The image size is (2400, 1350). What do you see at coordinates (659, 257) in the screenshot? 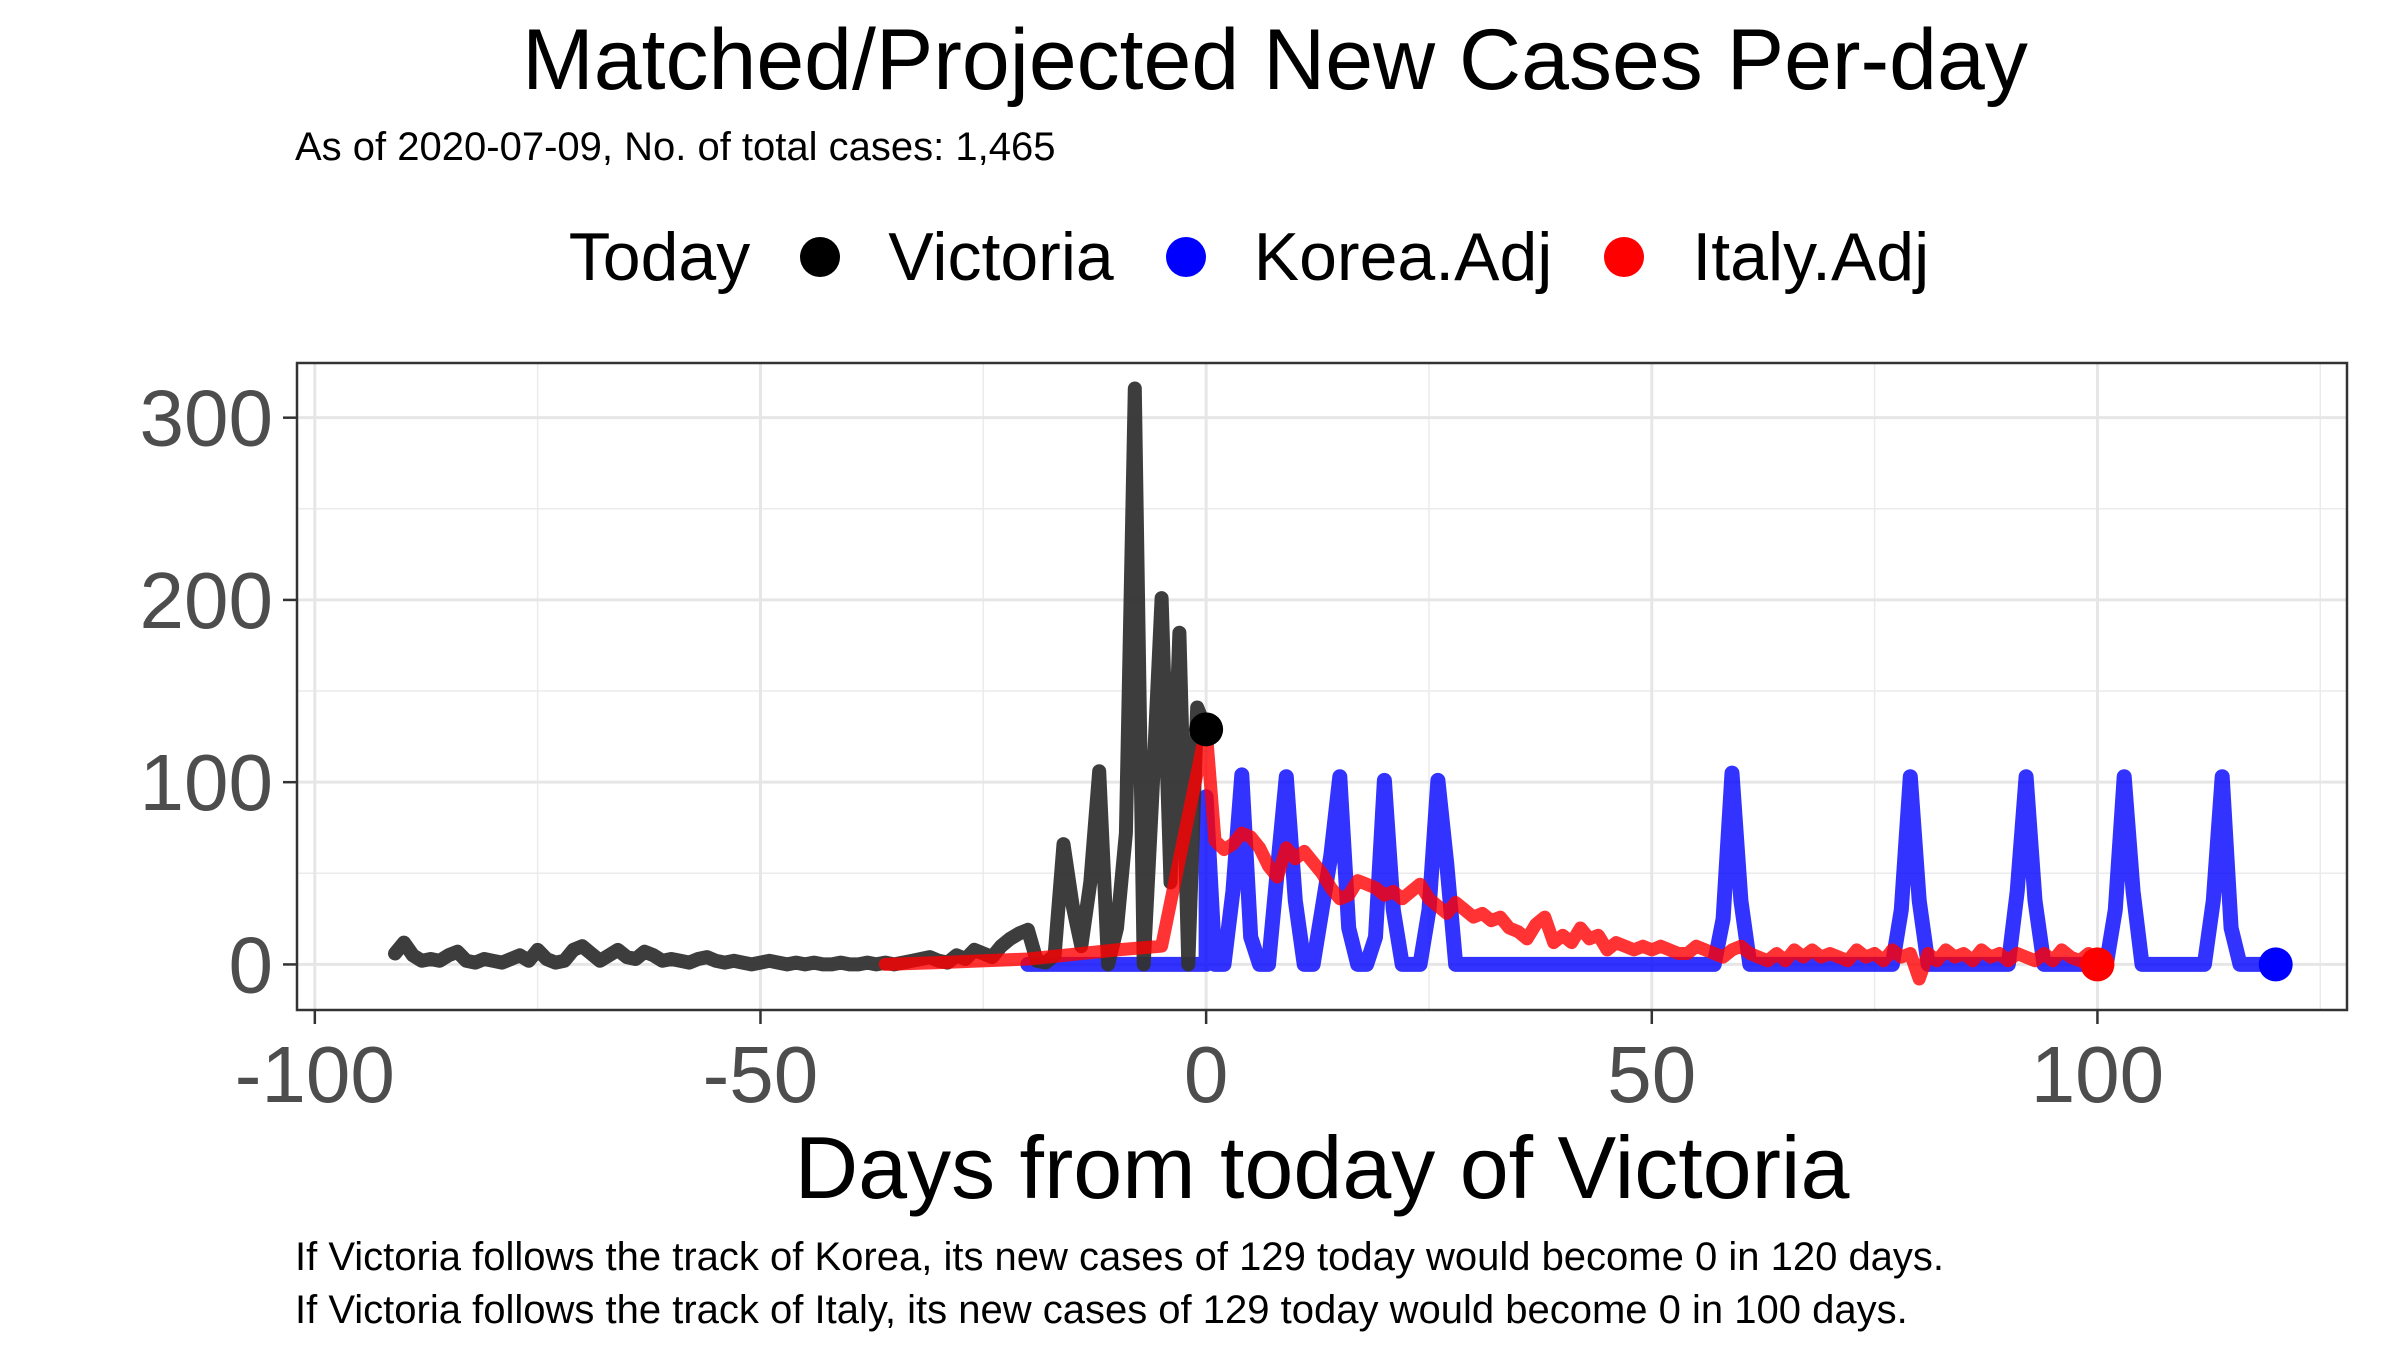
I see `legend-title: Today` at bounding box center [659, 257].